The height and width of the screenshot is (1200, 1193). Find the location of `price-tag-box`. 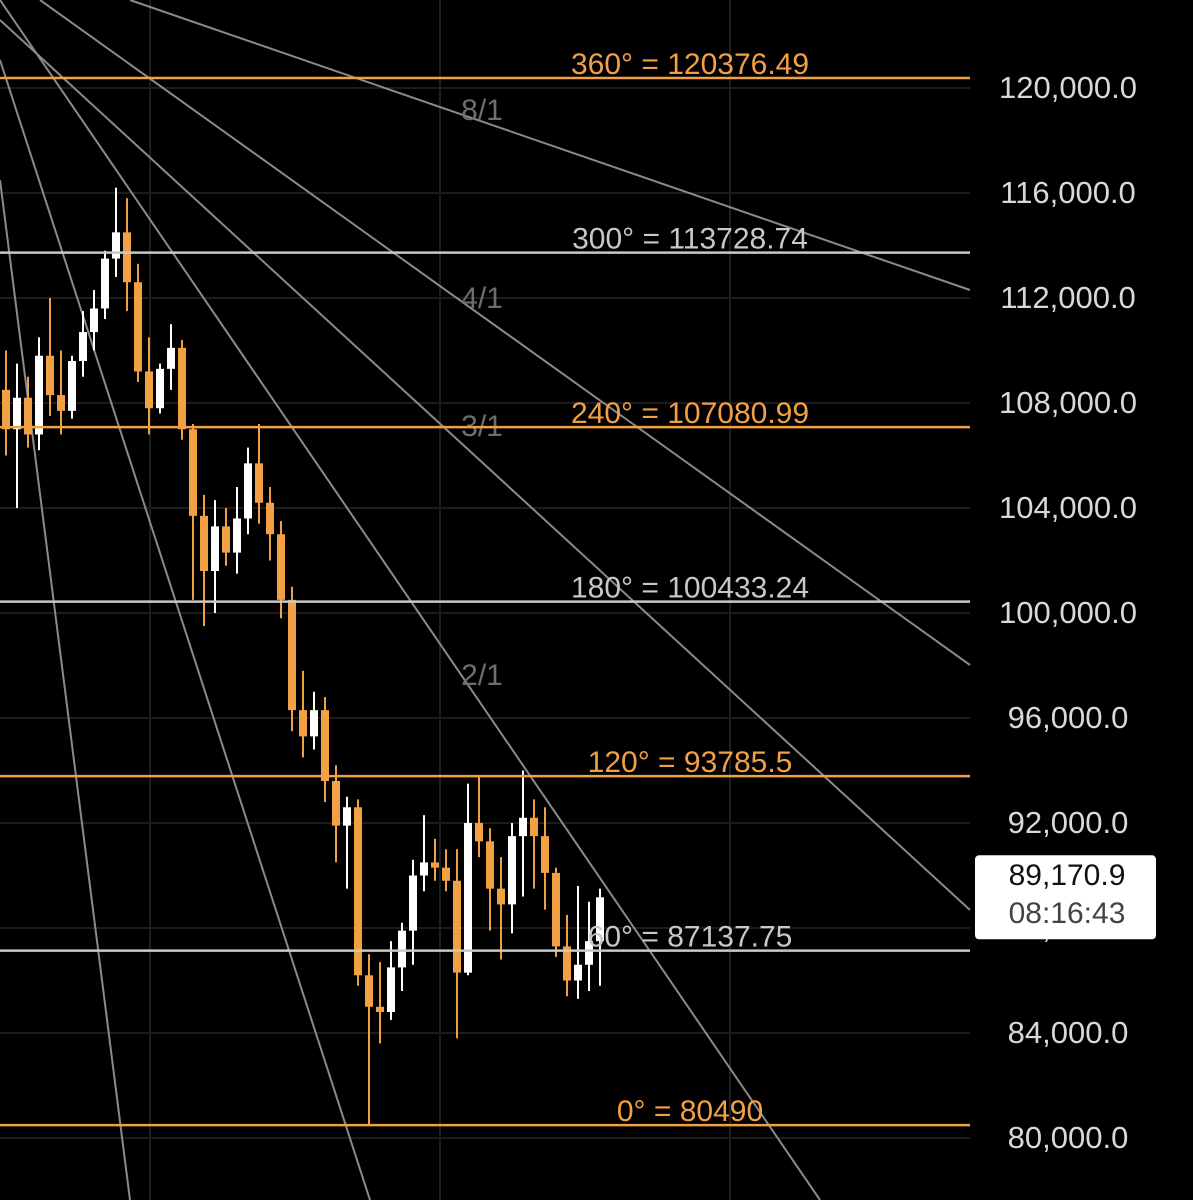

price-tag-box is located at coordinates (1065, 897).